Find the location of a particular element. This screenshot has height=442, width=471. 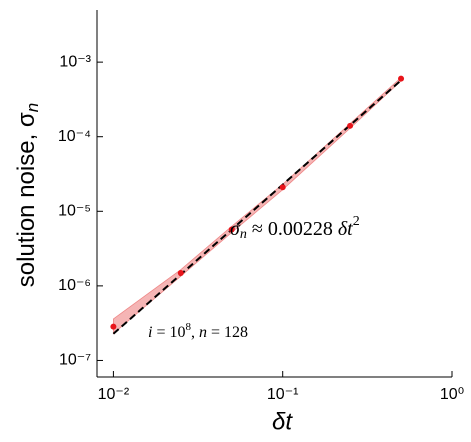

y-tick-label: 10⁻⁶ is located at coordinates (74, 285).